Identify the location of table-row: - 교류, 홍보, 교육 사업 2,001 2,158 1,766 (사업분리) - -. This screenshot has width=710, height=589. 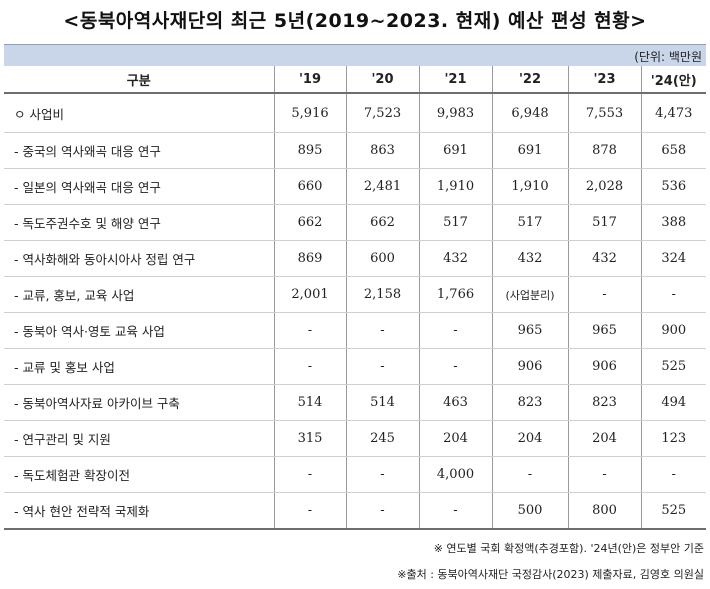
(355, 294).